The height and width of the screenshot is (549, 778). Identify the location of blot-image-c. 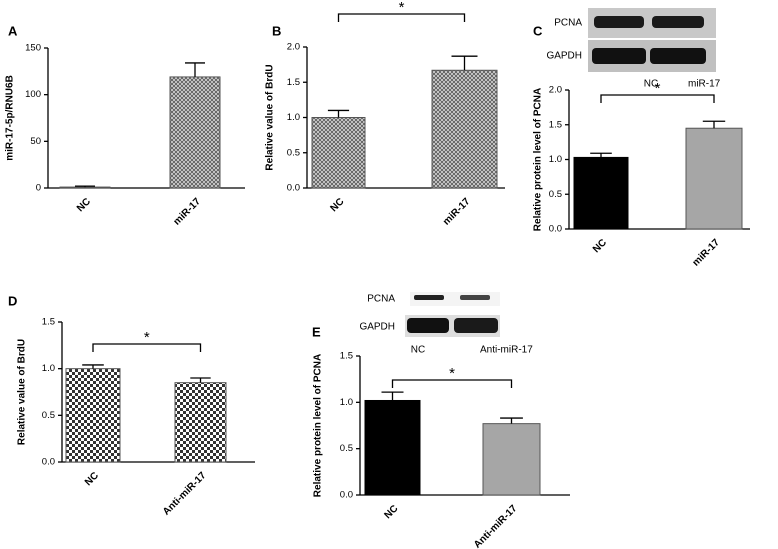
(652, 40).